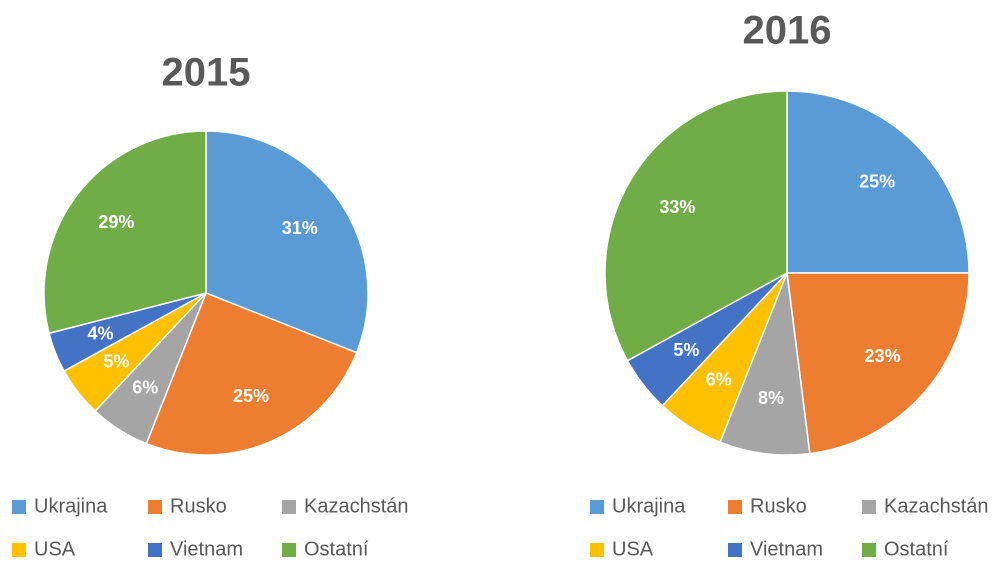 This screenshot has height=562, width=993. Describe the element at coordinates (101, 333) in the screenshot. I see `data-label: 4%` at that location.